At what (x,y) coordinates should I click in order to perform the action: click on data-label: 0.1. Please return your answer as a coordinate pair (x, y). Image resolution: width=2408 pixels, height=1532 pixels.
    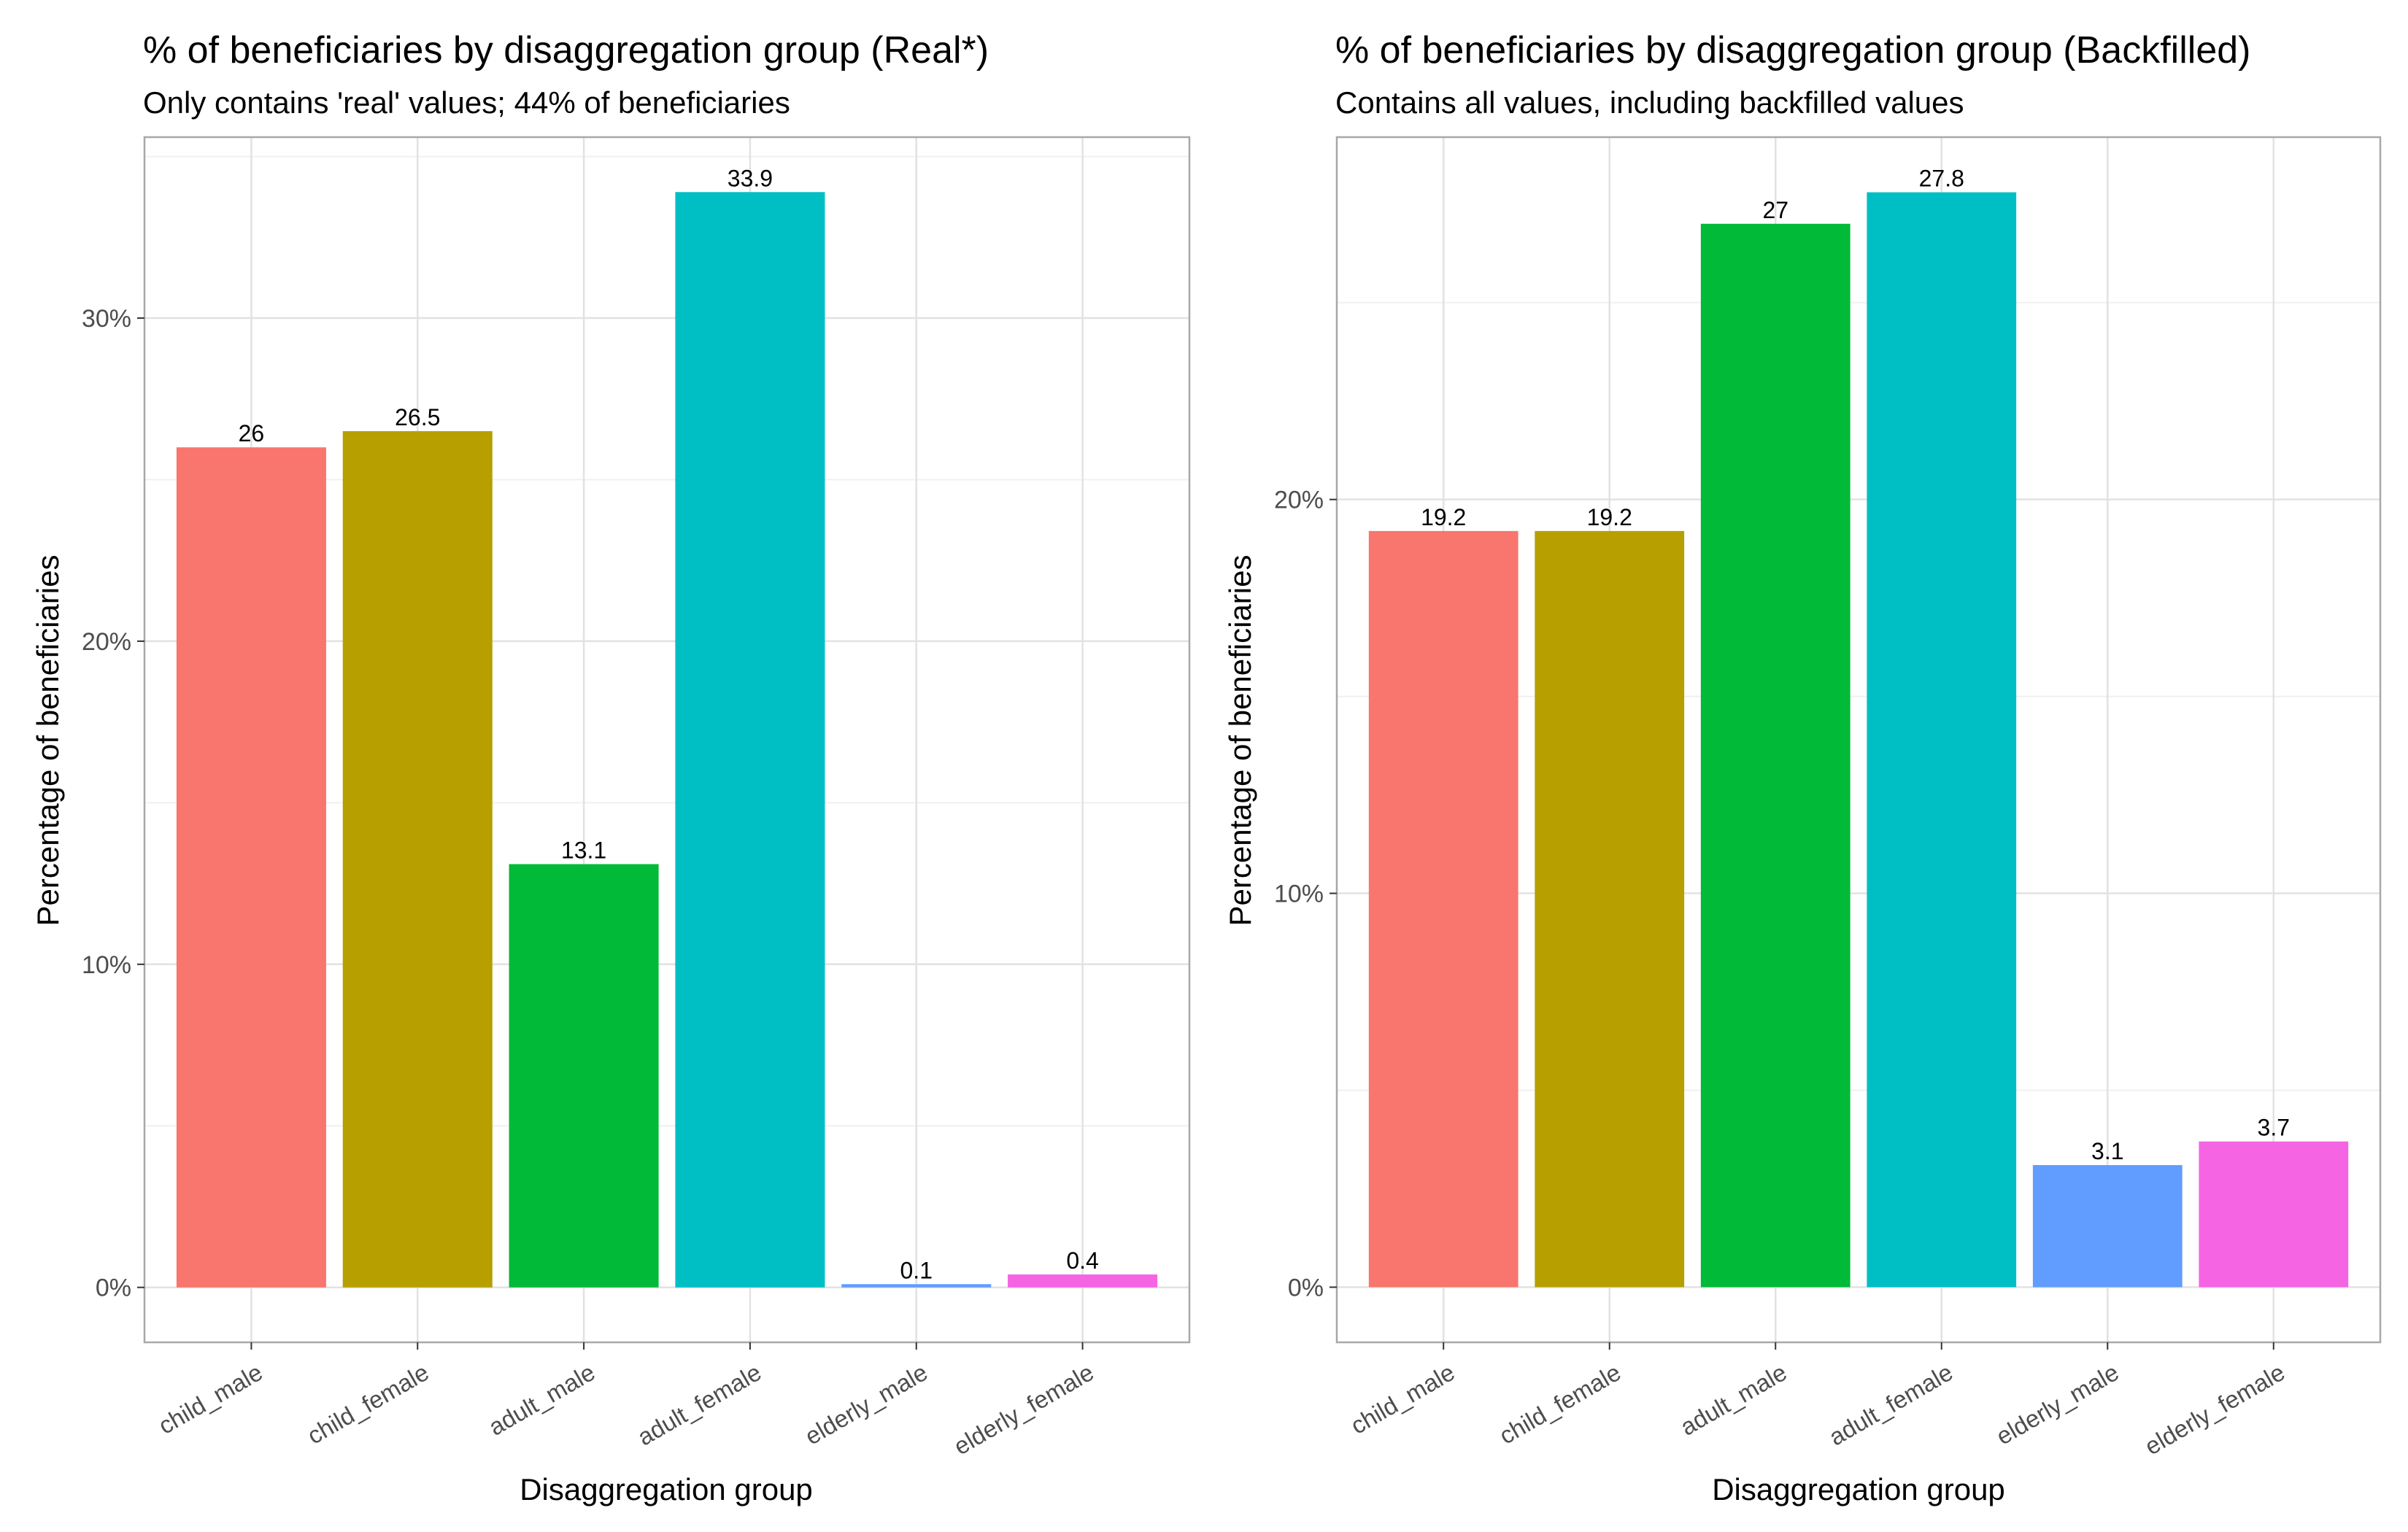
    Looking at the image, I should click on (916, 1270).